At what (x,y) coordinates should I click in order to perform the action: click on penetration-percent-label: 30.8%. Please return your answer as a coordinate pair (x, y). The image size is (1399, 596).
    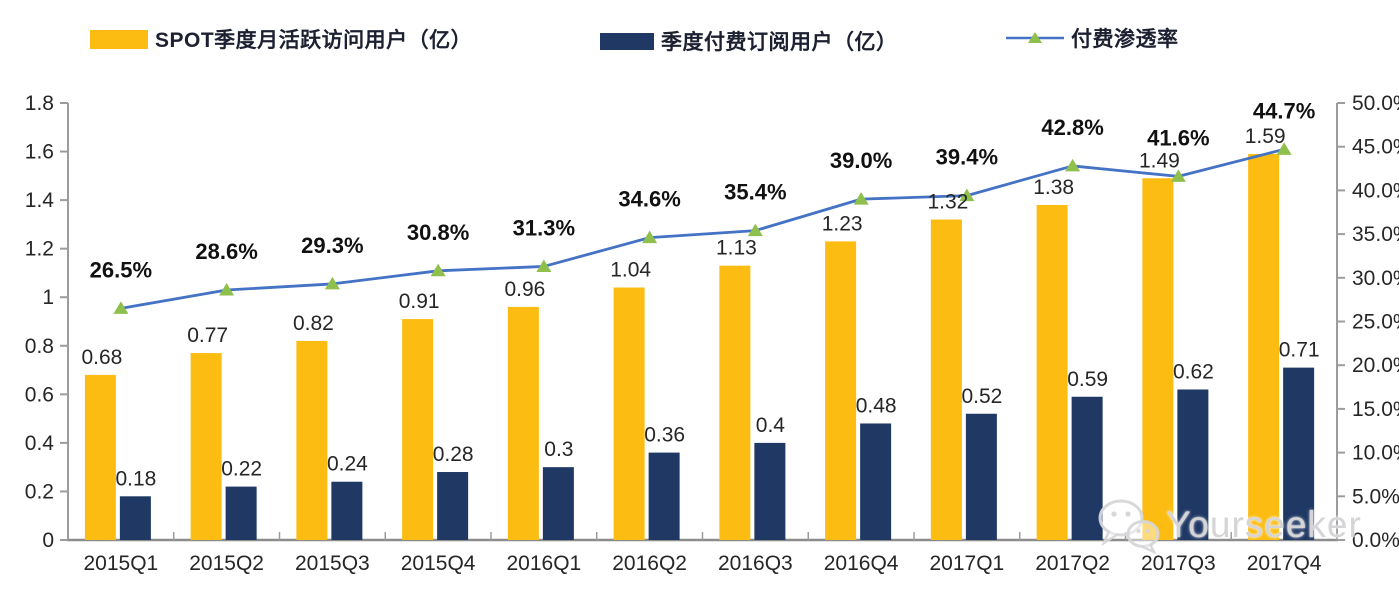
    Looking at the image, I should click on (438, 232).